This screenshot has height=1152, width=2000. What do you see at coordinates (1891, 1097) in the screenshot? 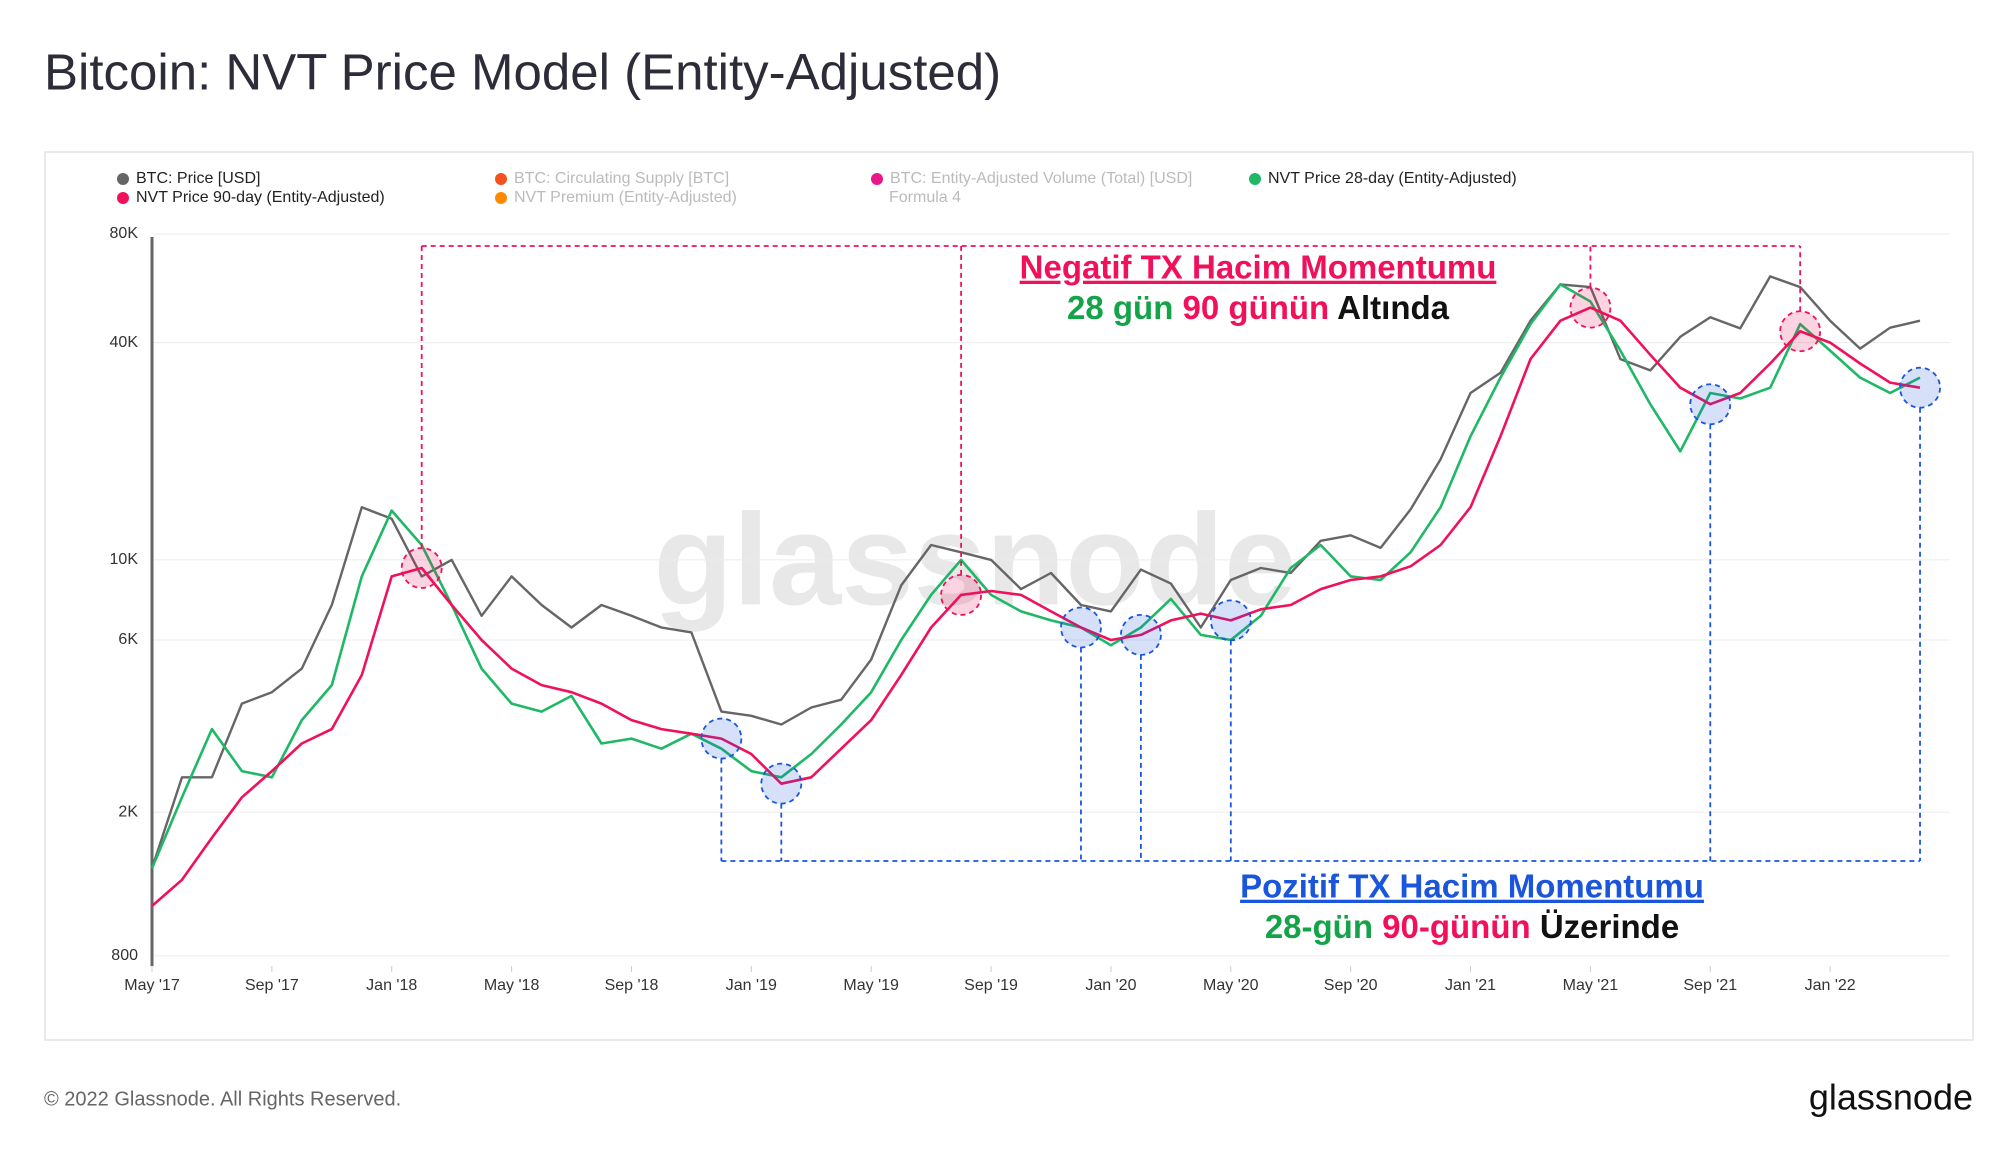
I see `logo: glassnode` at bounding box center [1891, 1097].